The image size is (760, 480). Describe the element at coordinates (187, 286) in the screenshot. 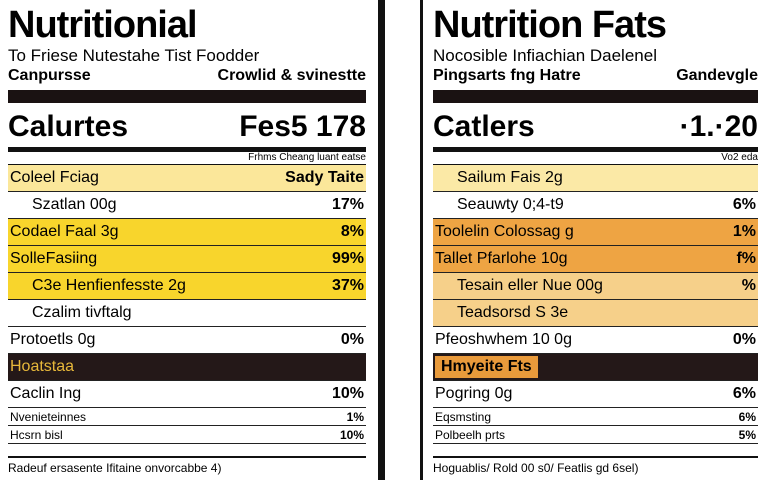

I see `nutrient-row: C3e Henfienfesste 2g 37%` at that location.